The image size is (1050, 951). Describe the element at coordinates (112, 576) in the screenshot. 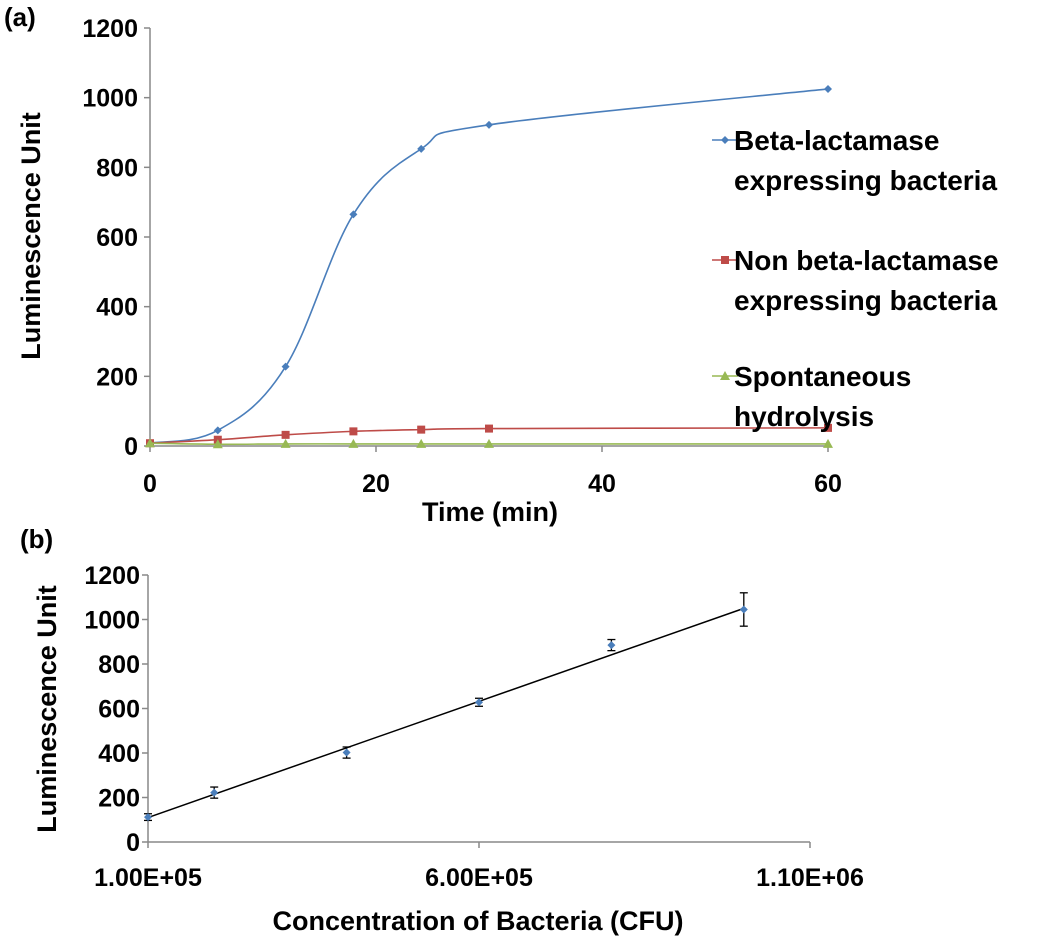

I see `panel-b-y-tick-label: 1200` at that location.